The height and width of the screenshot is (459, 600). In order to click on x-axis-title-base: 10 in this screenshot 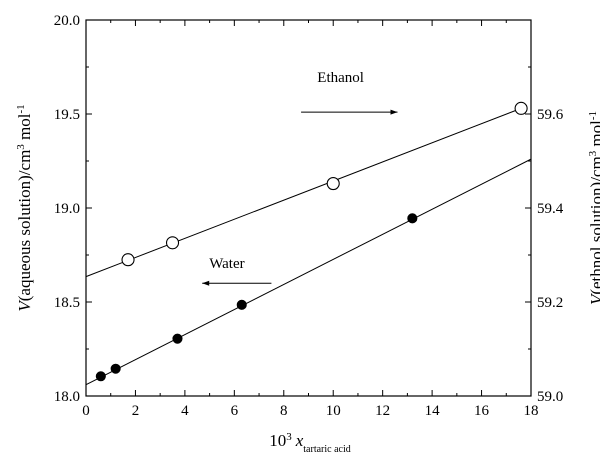, I will do `click(277, 440)`.